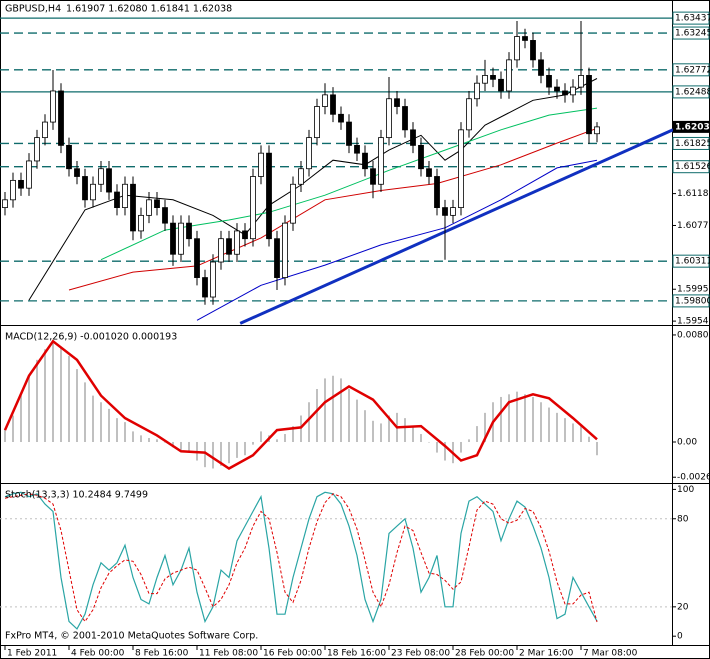 The width and height of the screenshot is (710, 659). Describe the element at coordinates (692, 70) in the screenshot. I see `level-label: 1.62772` at that location.